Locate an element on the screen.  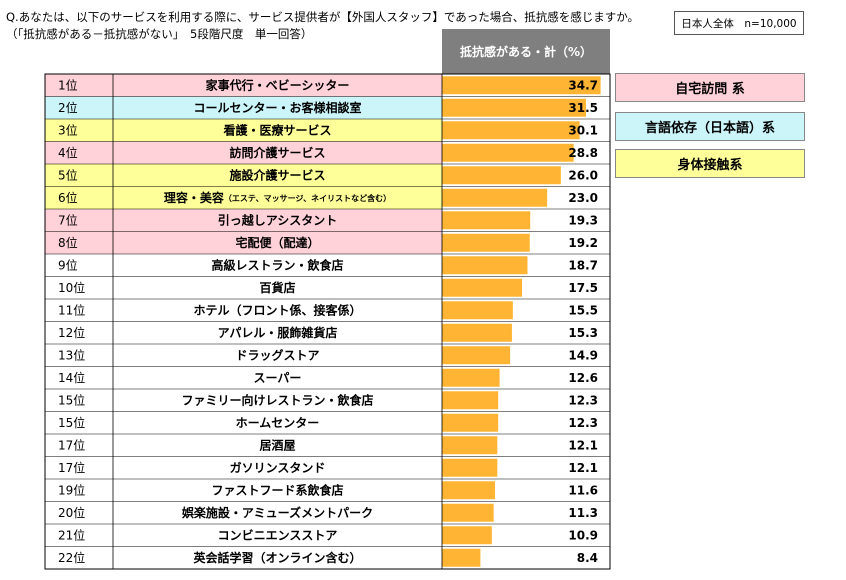
sample-size-box: 日本人全体 n=10,000 is located at coordinates (739, 23).